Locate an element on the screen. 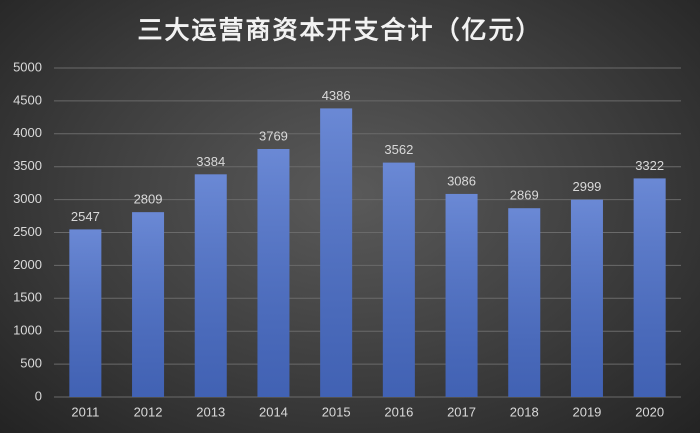 The width and height of the screenshot is (700, 433). y-tick-label: 2500 is located at coordinates (27, 231).